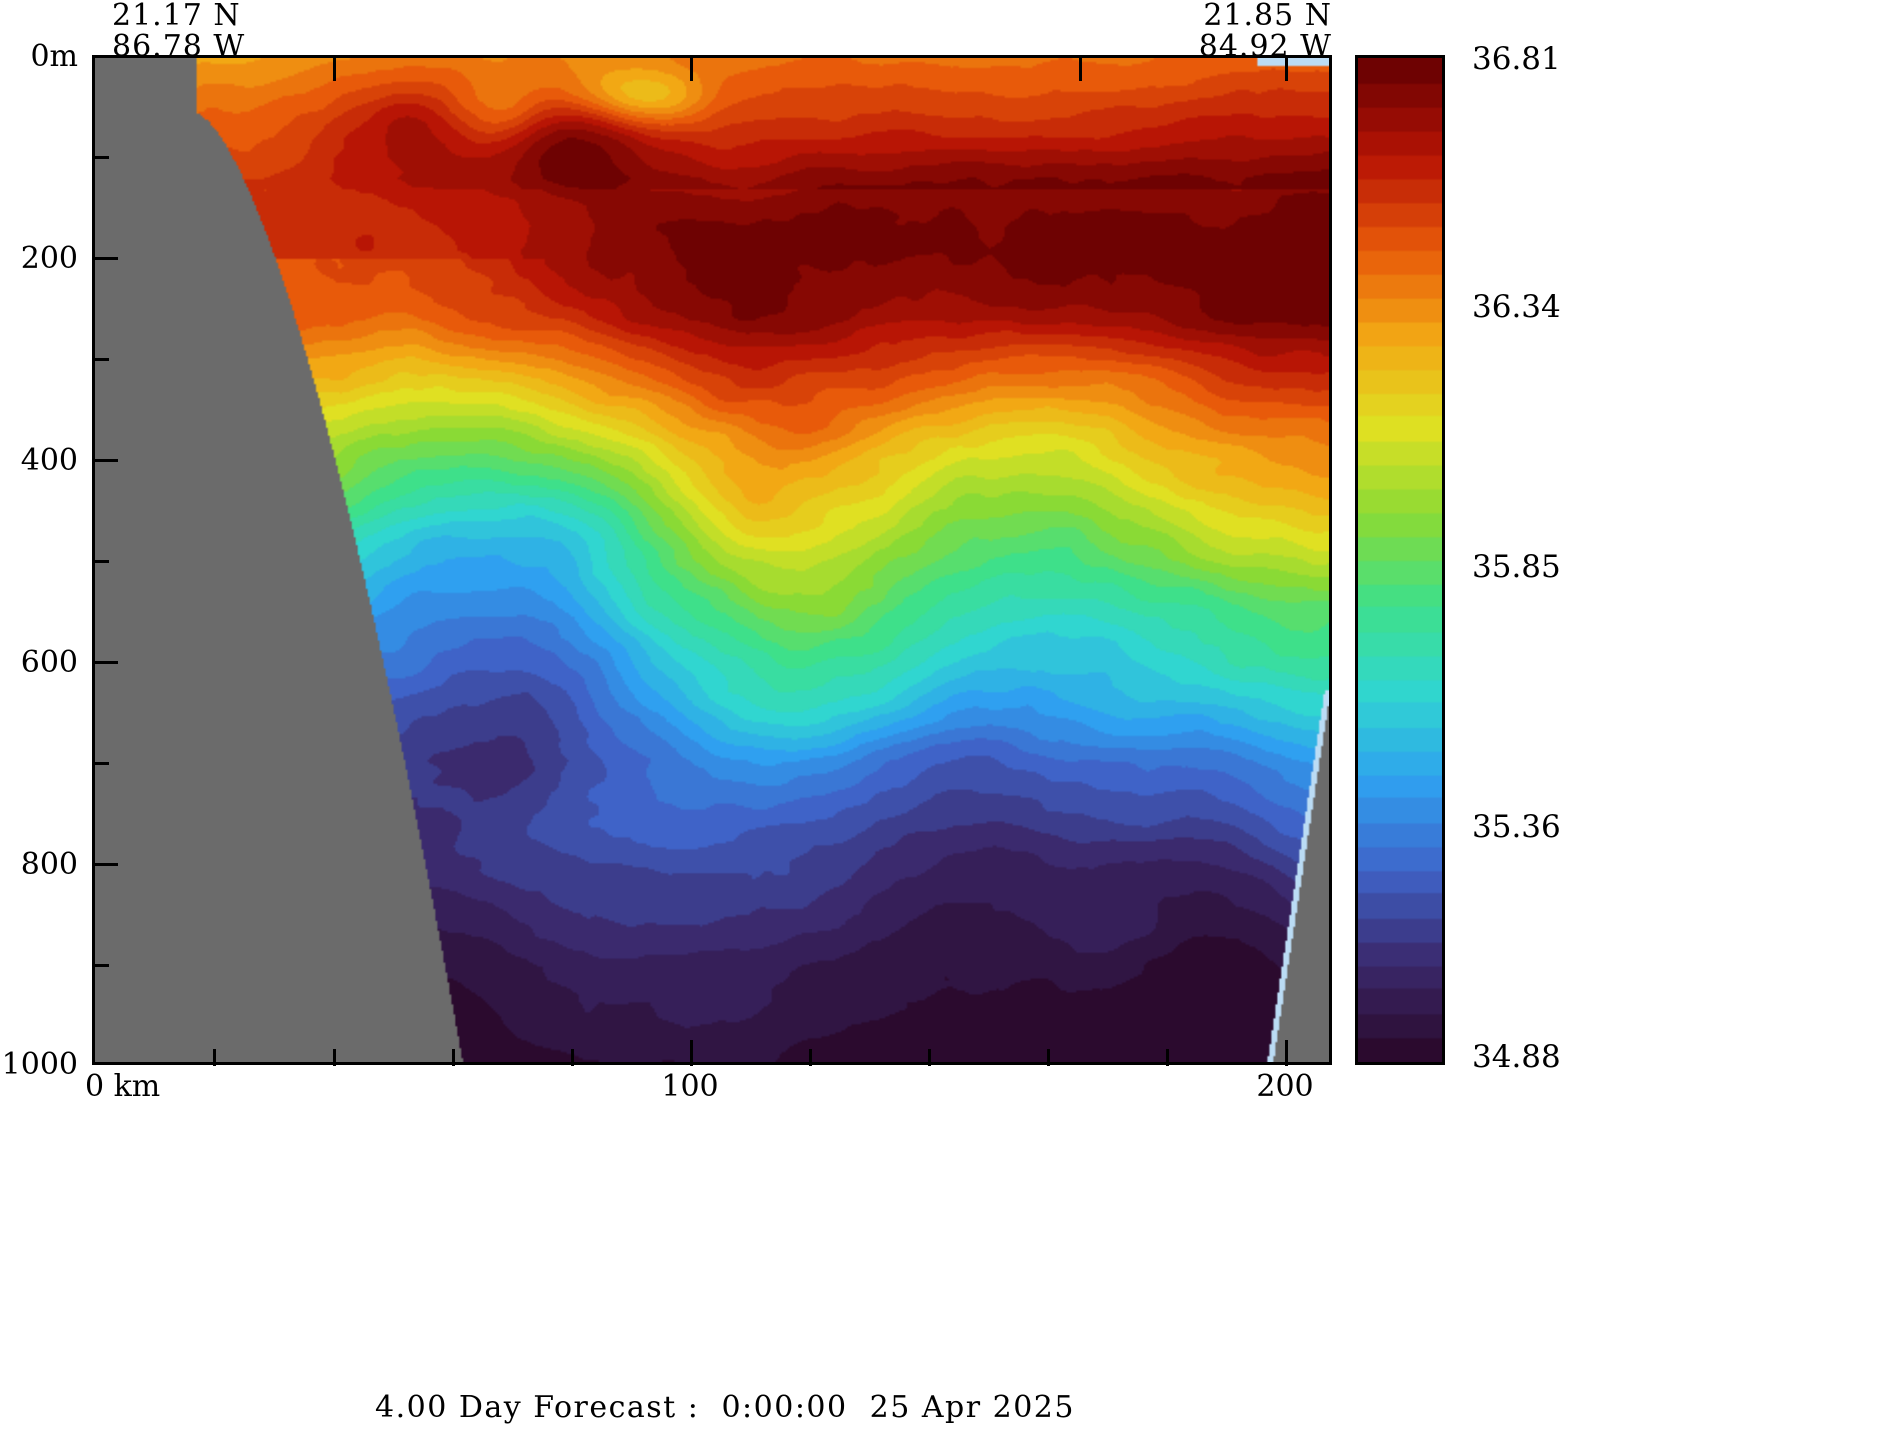 The width and height of the screenshot is (1892, 1442). Describe the element at coordinates (1516, 1057) in the screenshot. I see `colorbar-label-min: 34.88` at that location.